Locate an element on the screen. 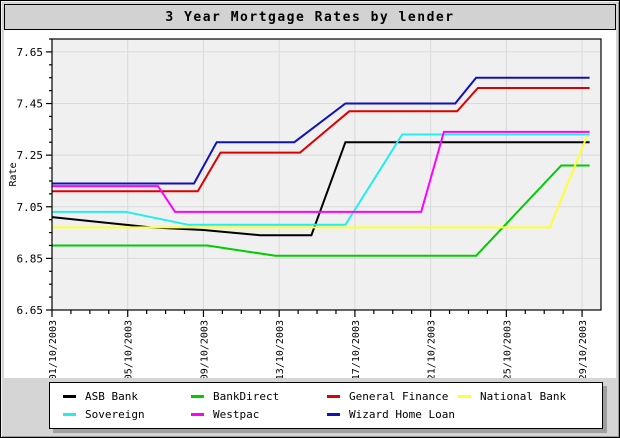 Image resolution: width=620 pixels, height=438 pixels. chart-title: 3 Year Mortgage Rates by lender is located at coordinates (310, 17).